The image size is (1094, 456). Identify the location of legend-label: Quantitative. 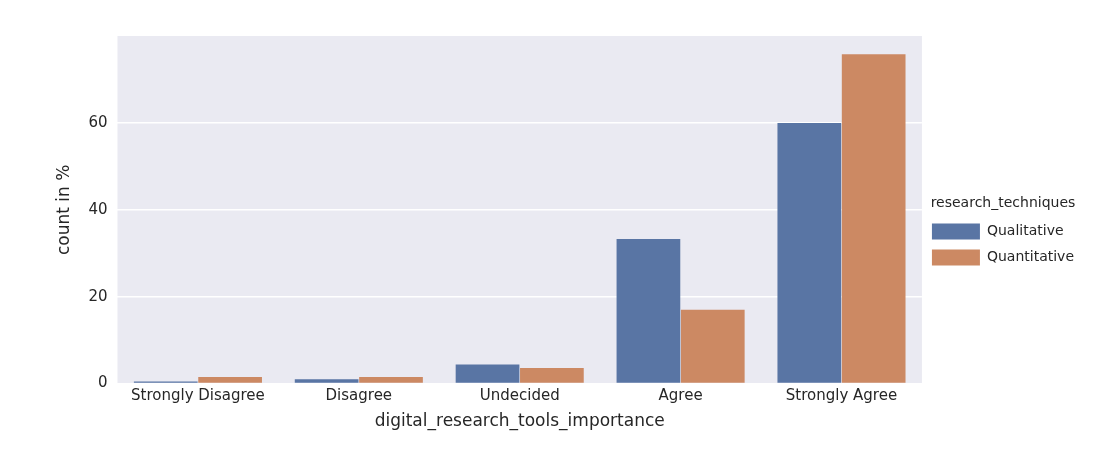
(1030, 256).